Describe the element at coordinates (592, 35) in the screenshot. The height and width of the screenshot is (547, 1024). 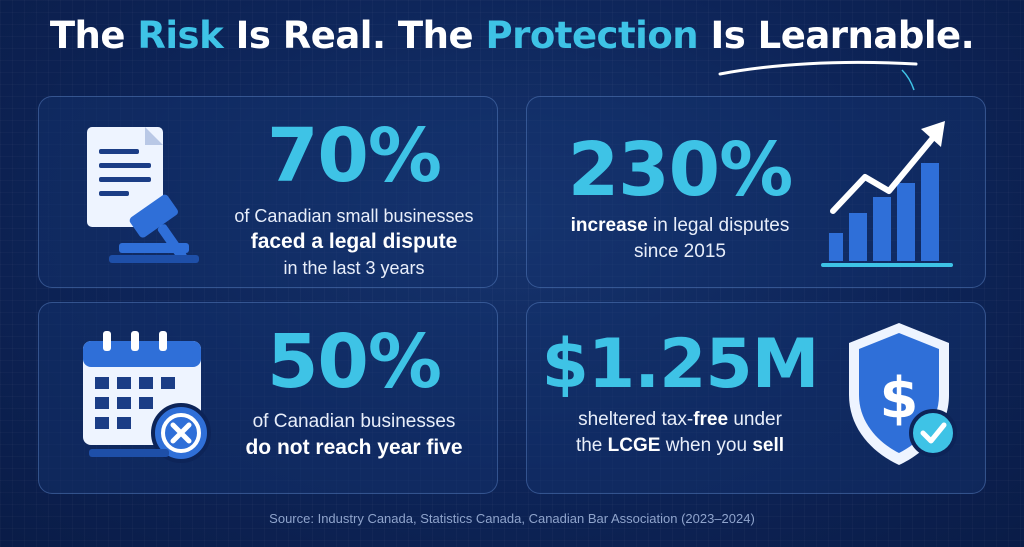
I see `headline-accent-protection: Protection` at that location.